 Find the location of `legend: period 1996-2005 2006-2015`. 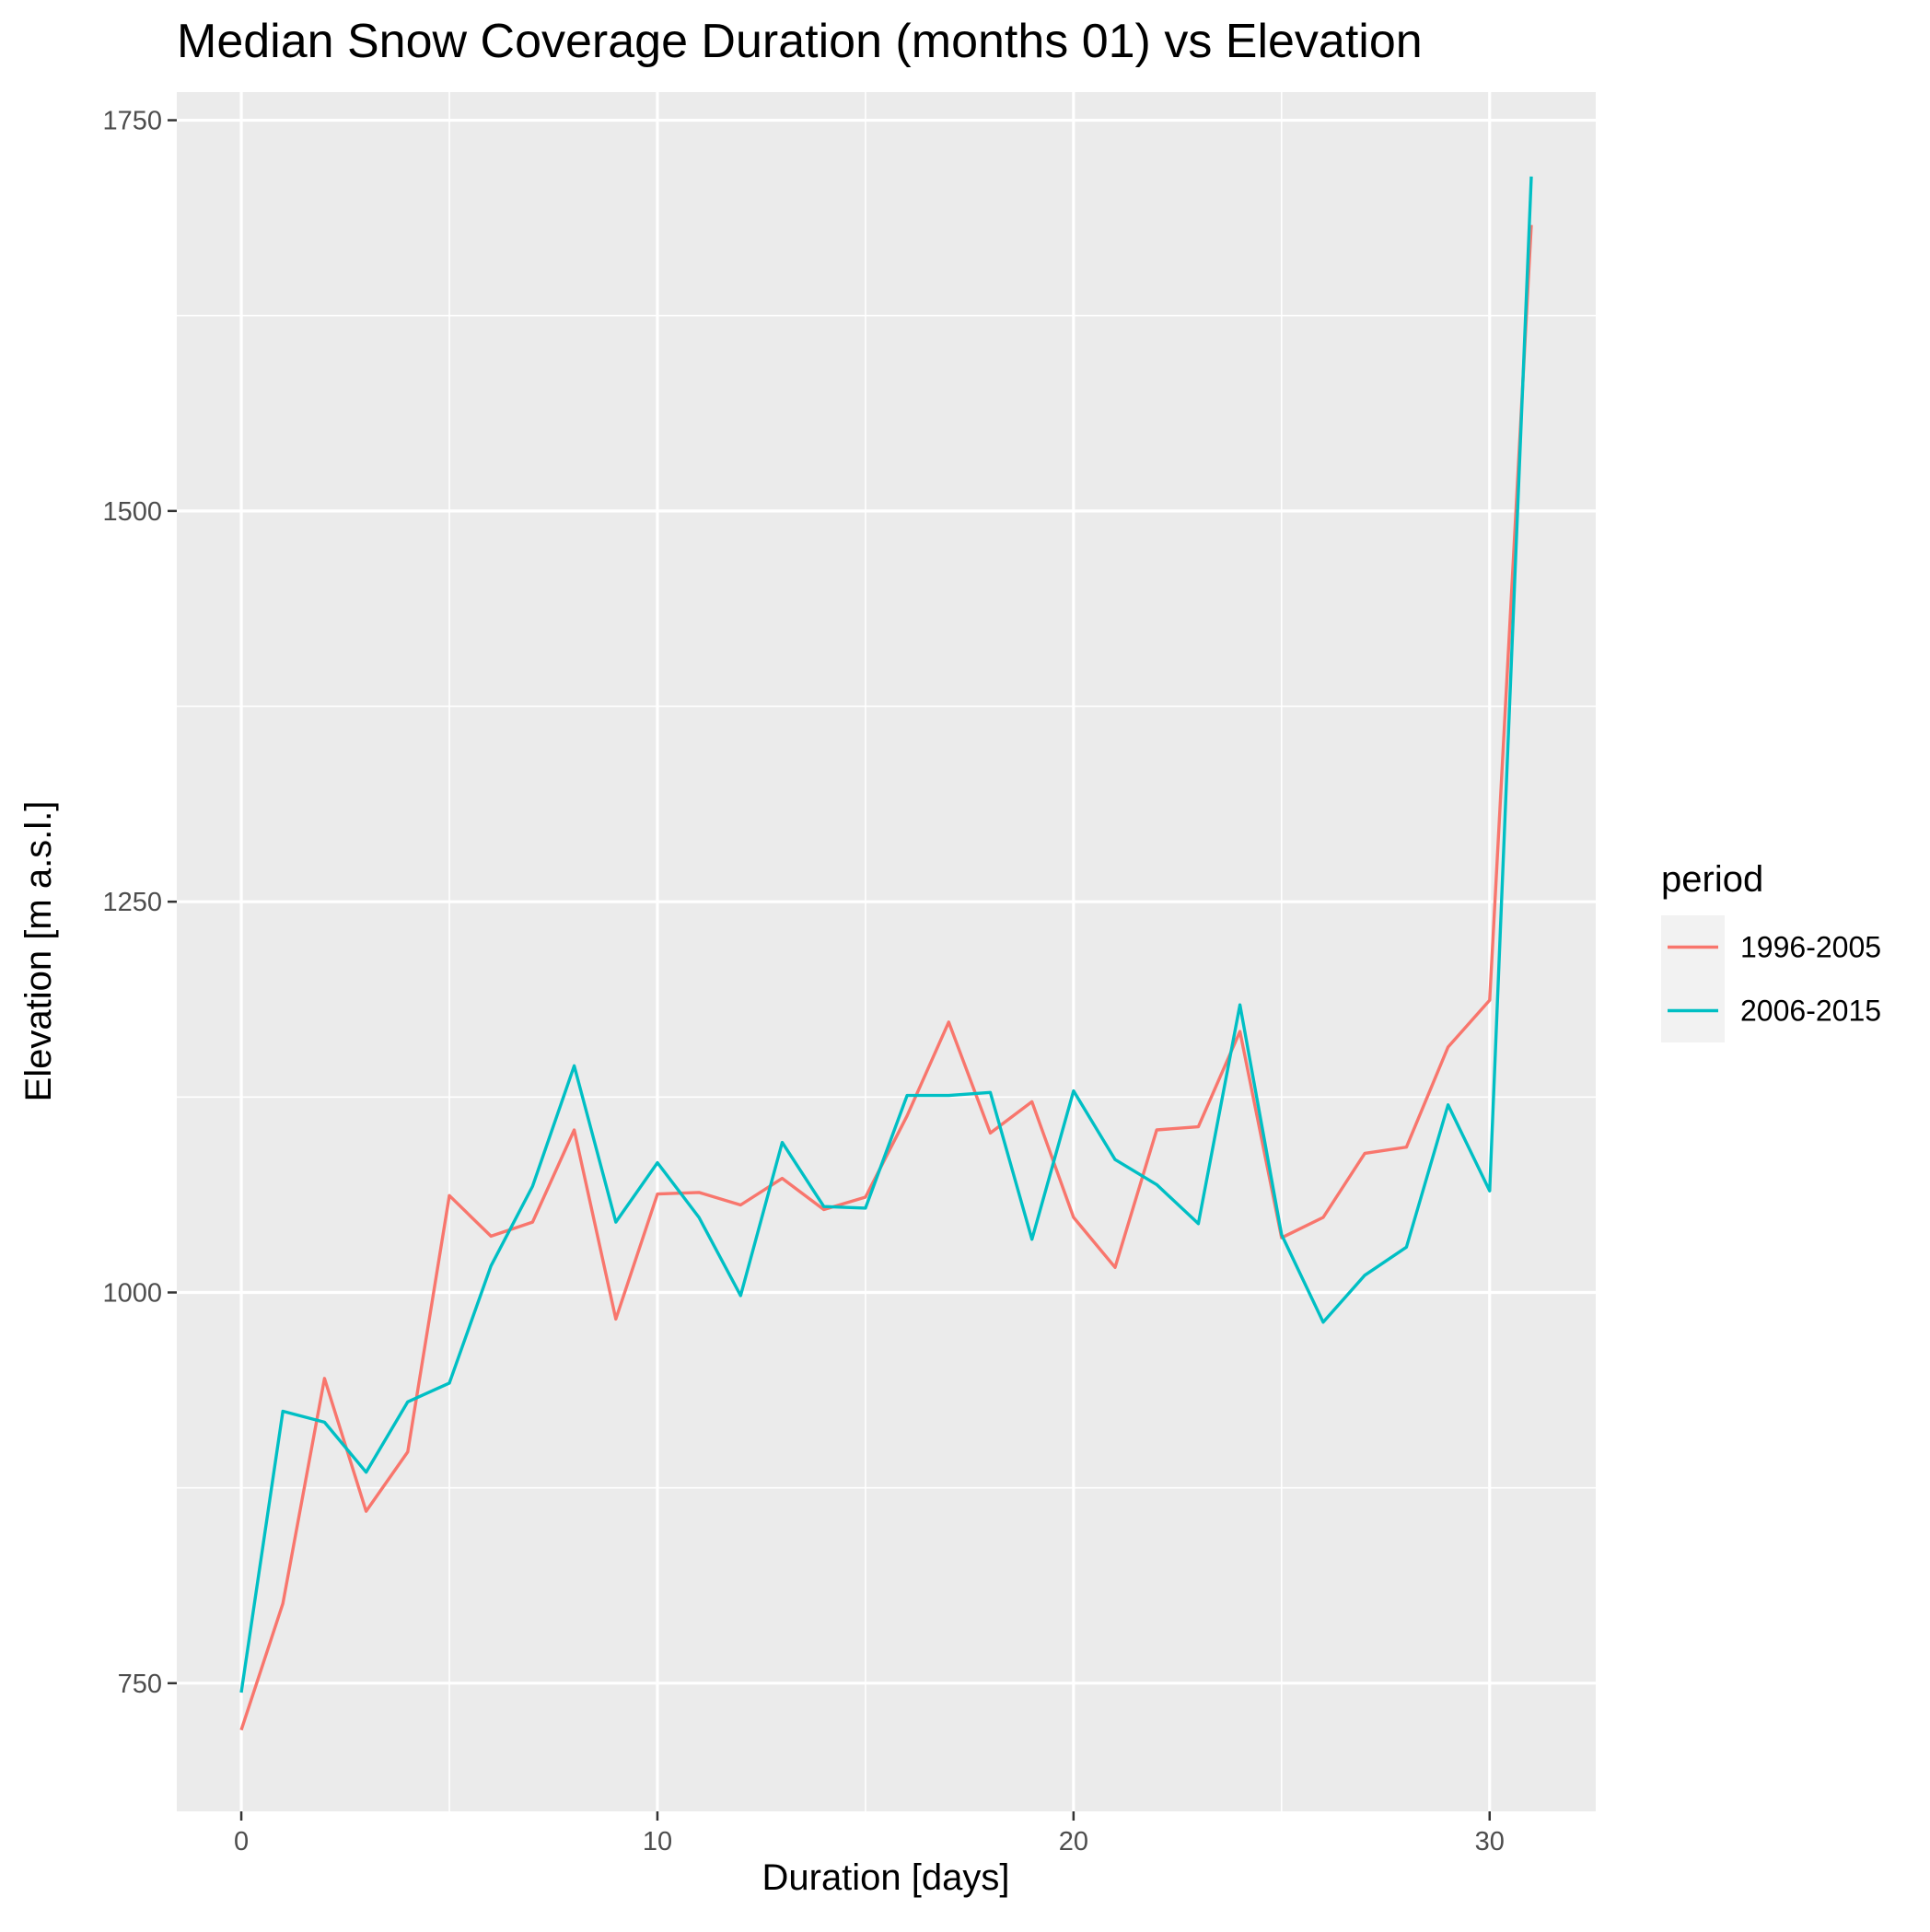

legend: period 1996-2005 2006-2015 is located at coordinates (1771, 951).